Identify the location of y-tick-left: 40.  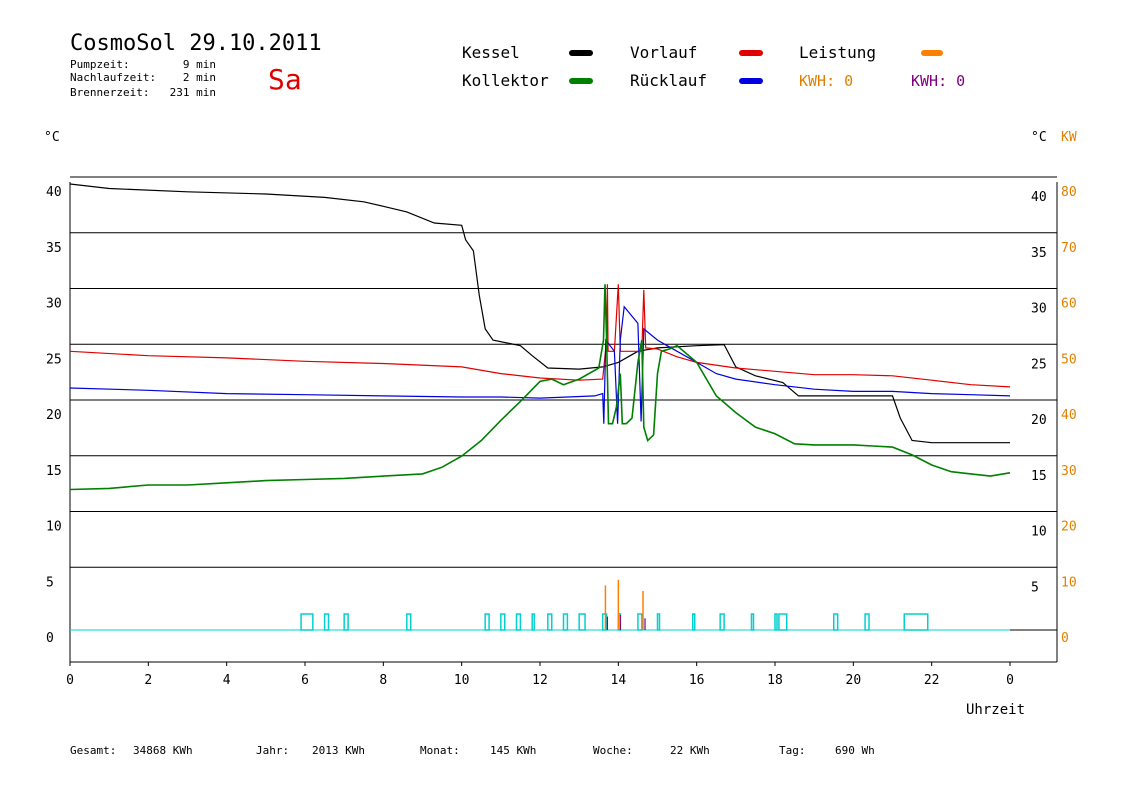
(54, 192).